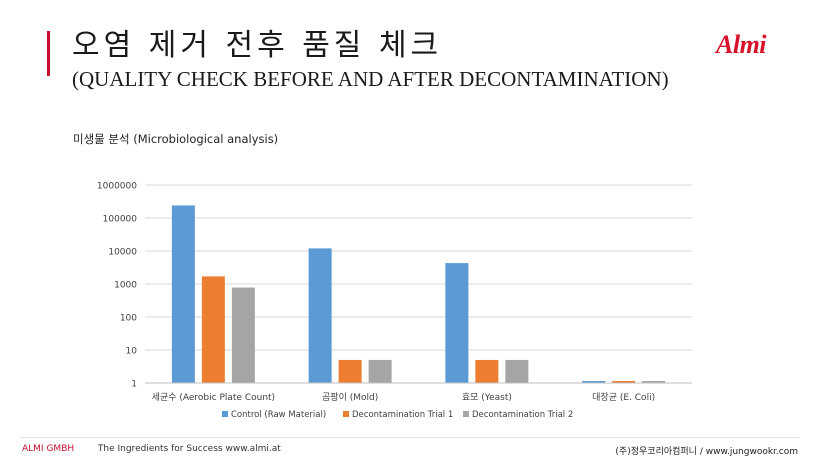 The height and width of the screenshot is (461, 820). What do you see at coordinates (132, 352) in the screenshot?
I see `y-tick-label: 10` at bounding box center [132, 352].